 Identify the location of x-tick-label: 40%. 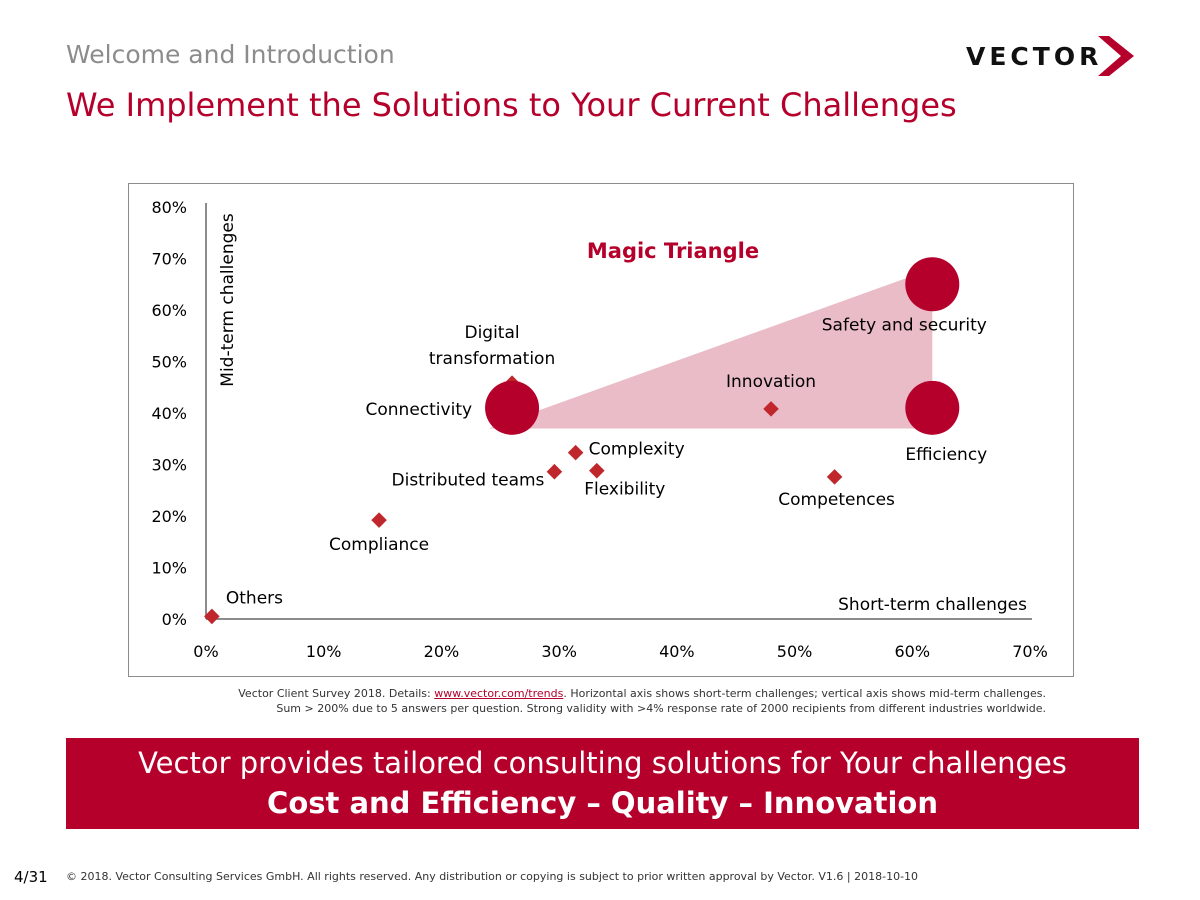
(677, 651).